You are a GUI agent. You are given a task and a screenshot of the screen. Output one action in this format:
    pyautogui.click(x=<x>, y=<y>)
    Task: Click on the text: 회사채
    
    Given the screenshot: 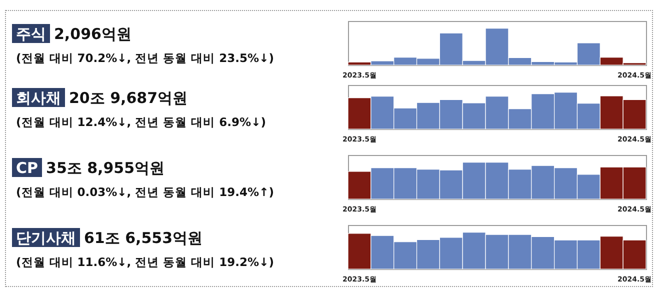 What is the action you would take?
    pyautogui.click(x=38, y=98)
    